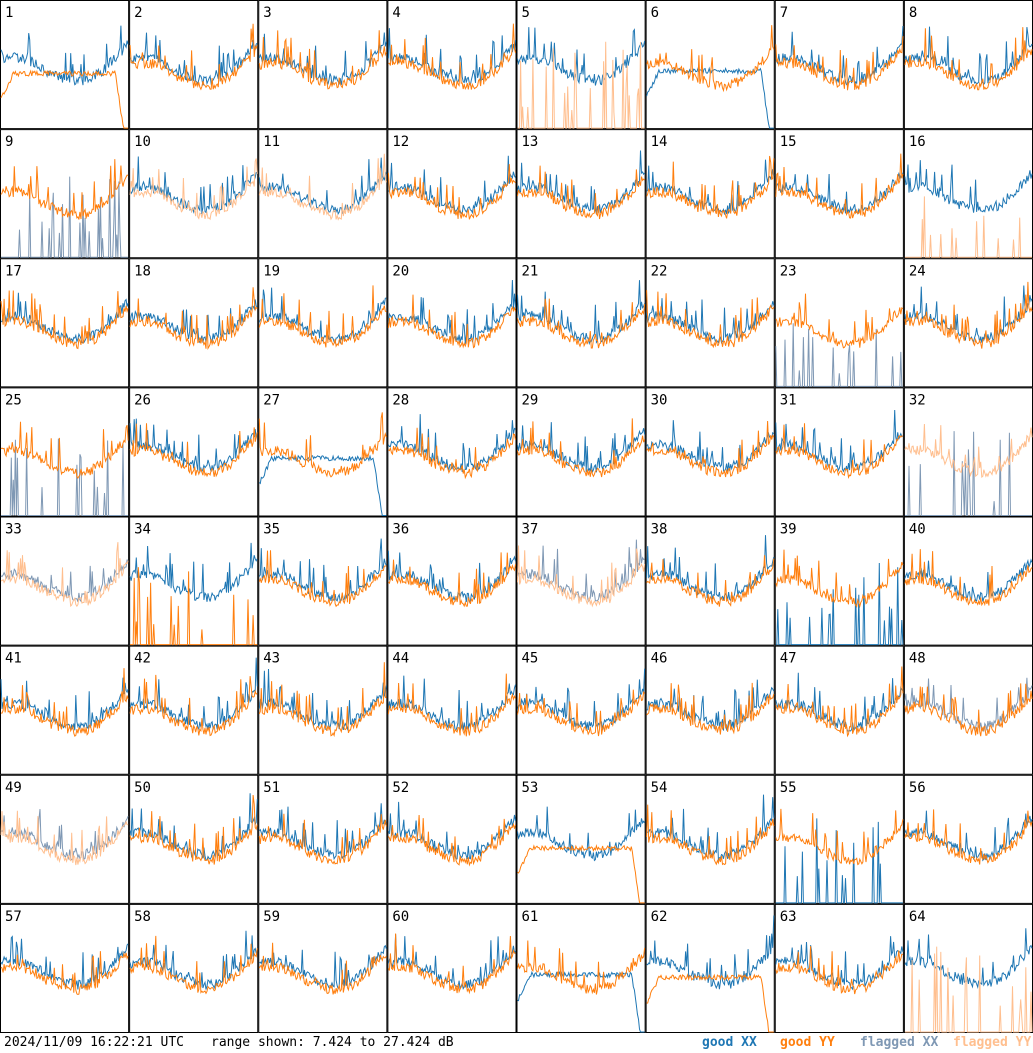 The height and width of the screenshot is (1053, 1033). What do you see at coordinates (142, 788) in the screenshot?
I see `panel-label: 50` at bounding box center [142, 788].